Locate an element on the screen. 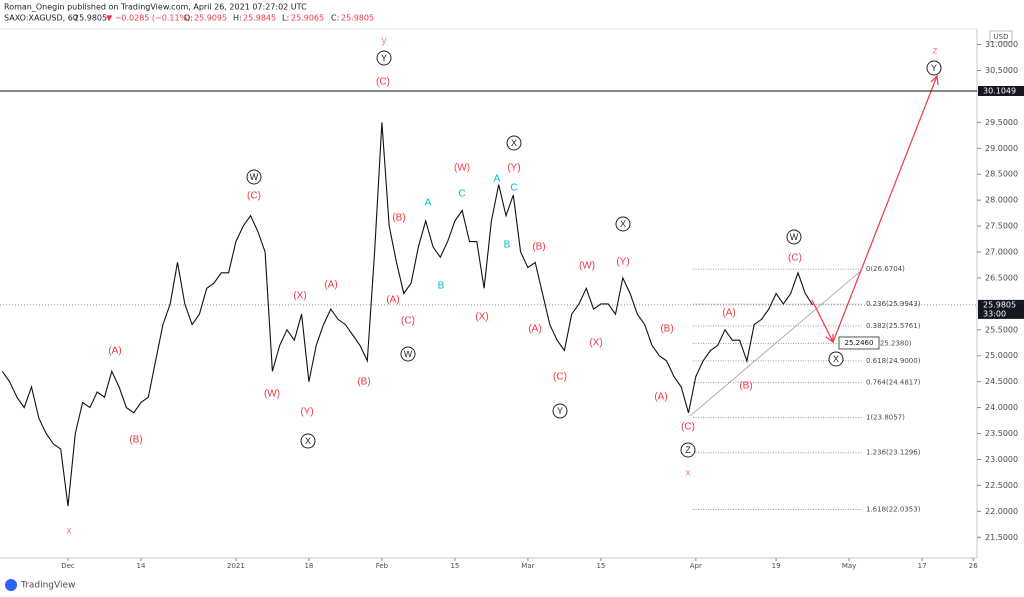  circled-label: Z is located at coordinates (688, 450).